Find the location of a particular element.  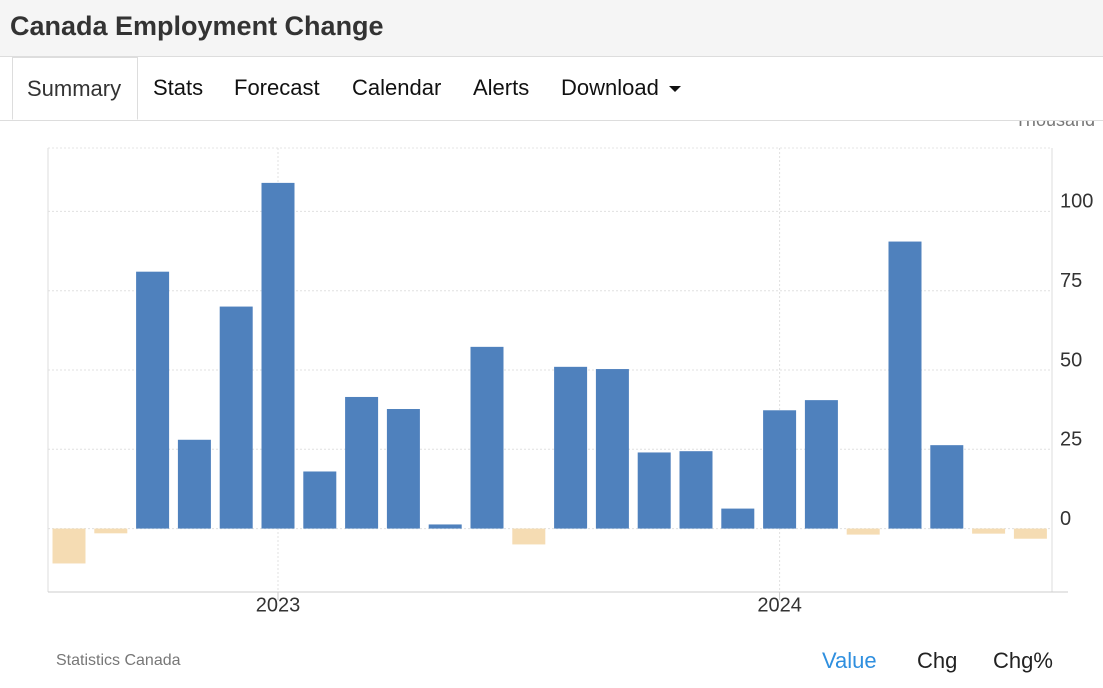

tab: Stats is located at coordinates (178, 87).